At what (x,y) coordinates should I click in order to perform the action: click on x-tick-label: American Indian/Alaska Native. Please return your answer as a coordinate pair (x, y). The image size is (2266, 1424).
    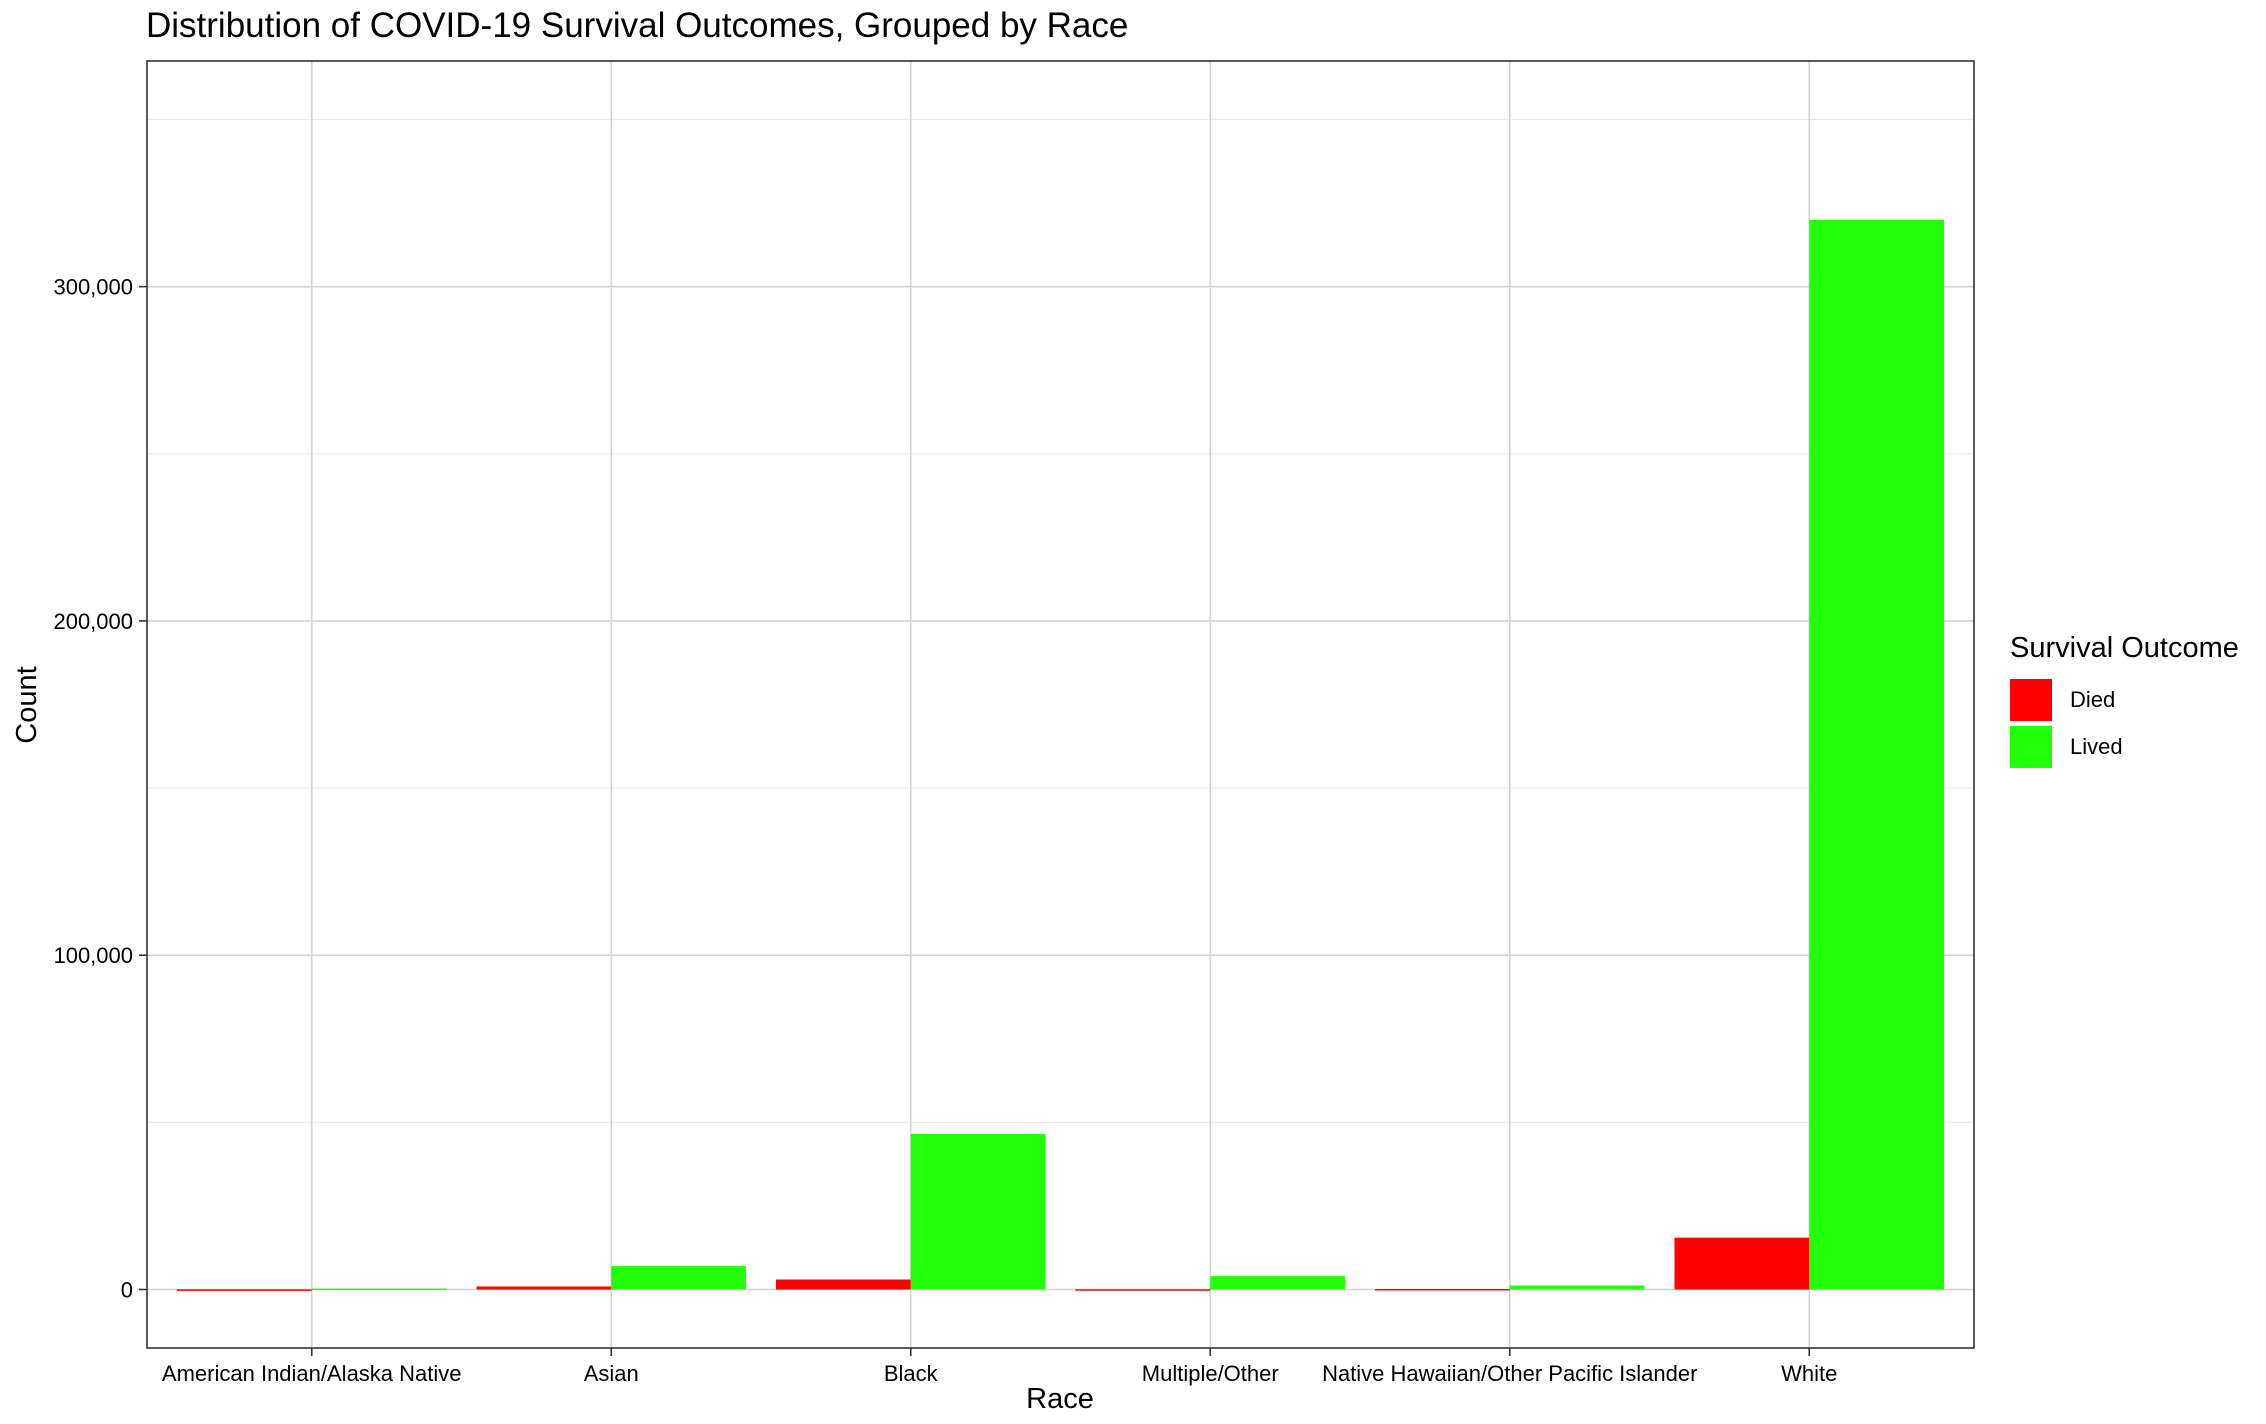
    Looking at the image, I should click on (312, 1373).